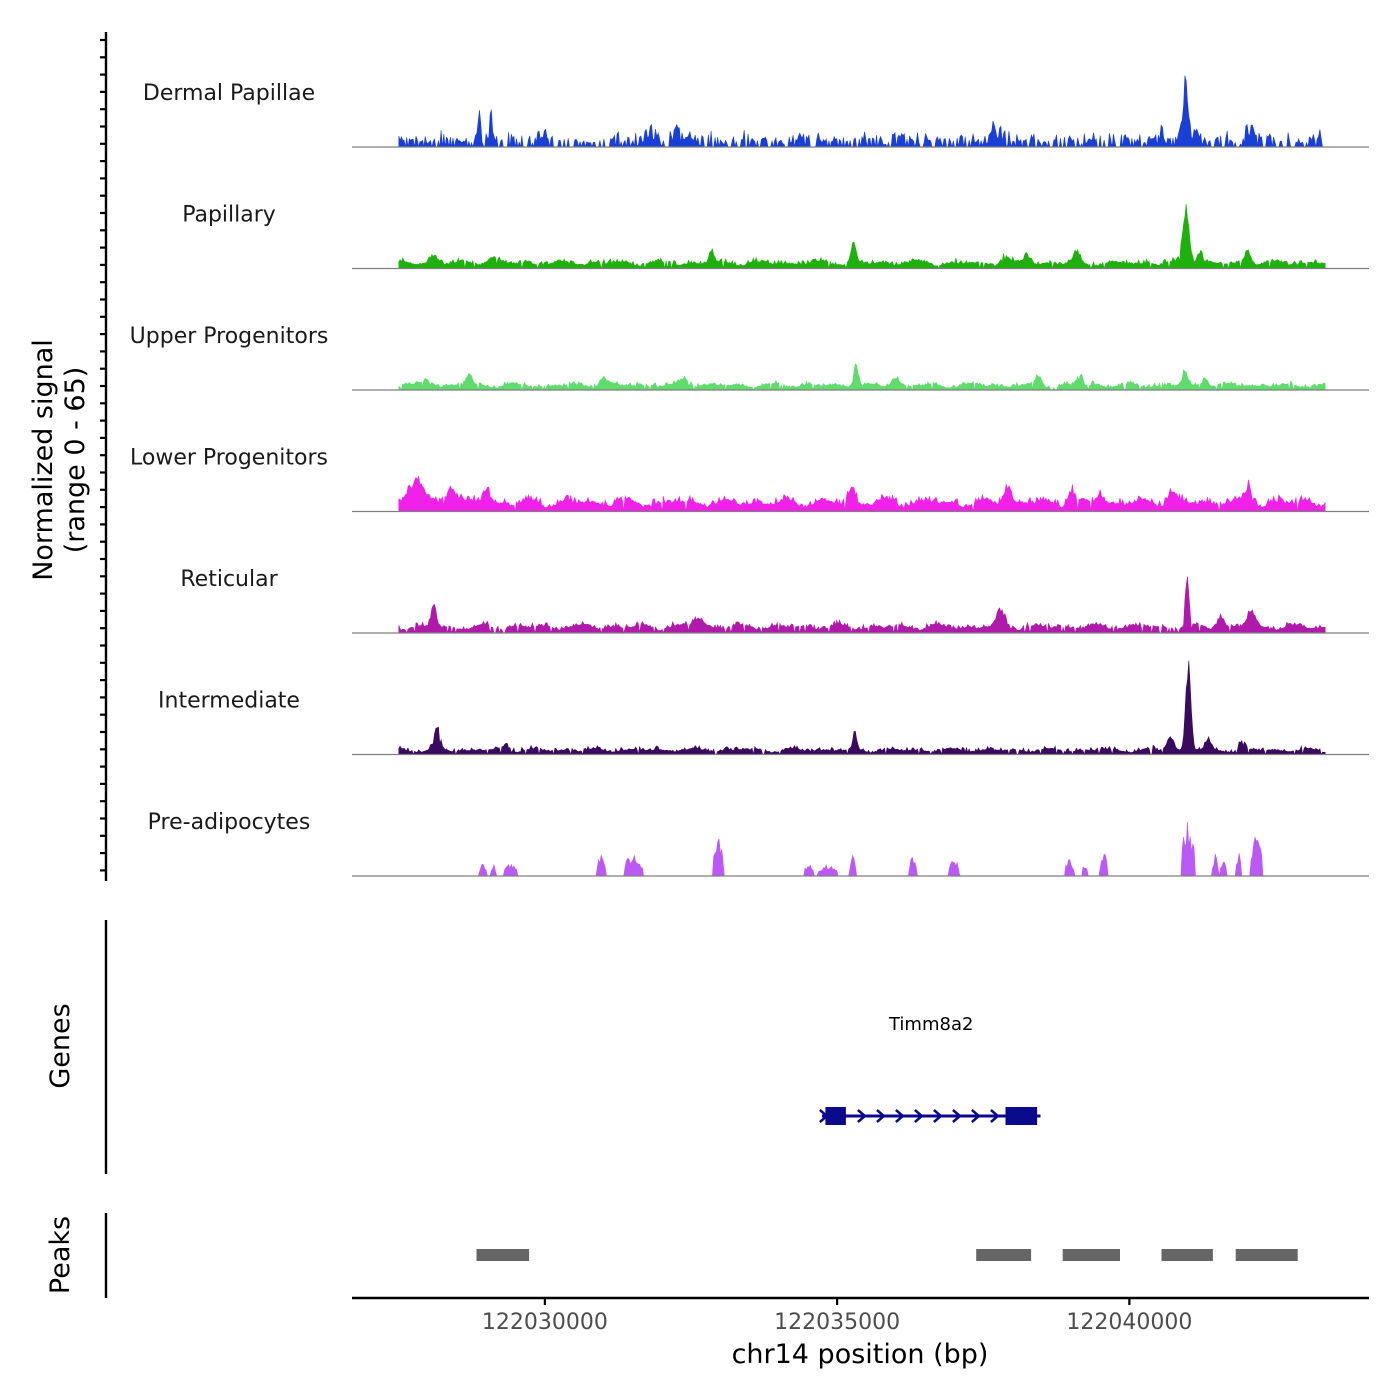  I want to click on x-axis-label: chr14 position (bp), so click(860, 1354).